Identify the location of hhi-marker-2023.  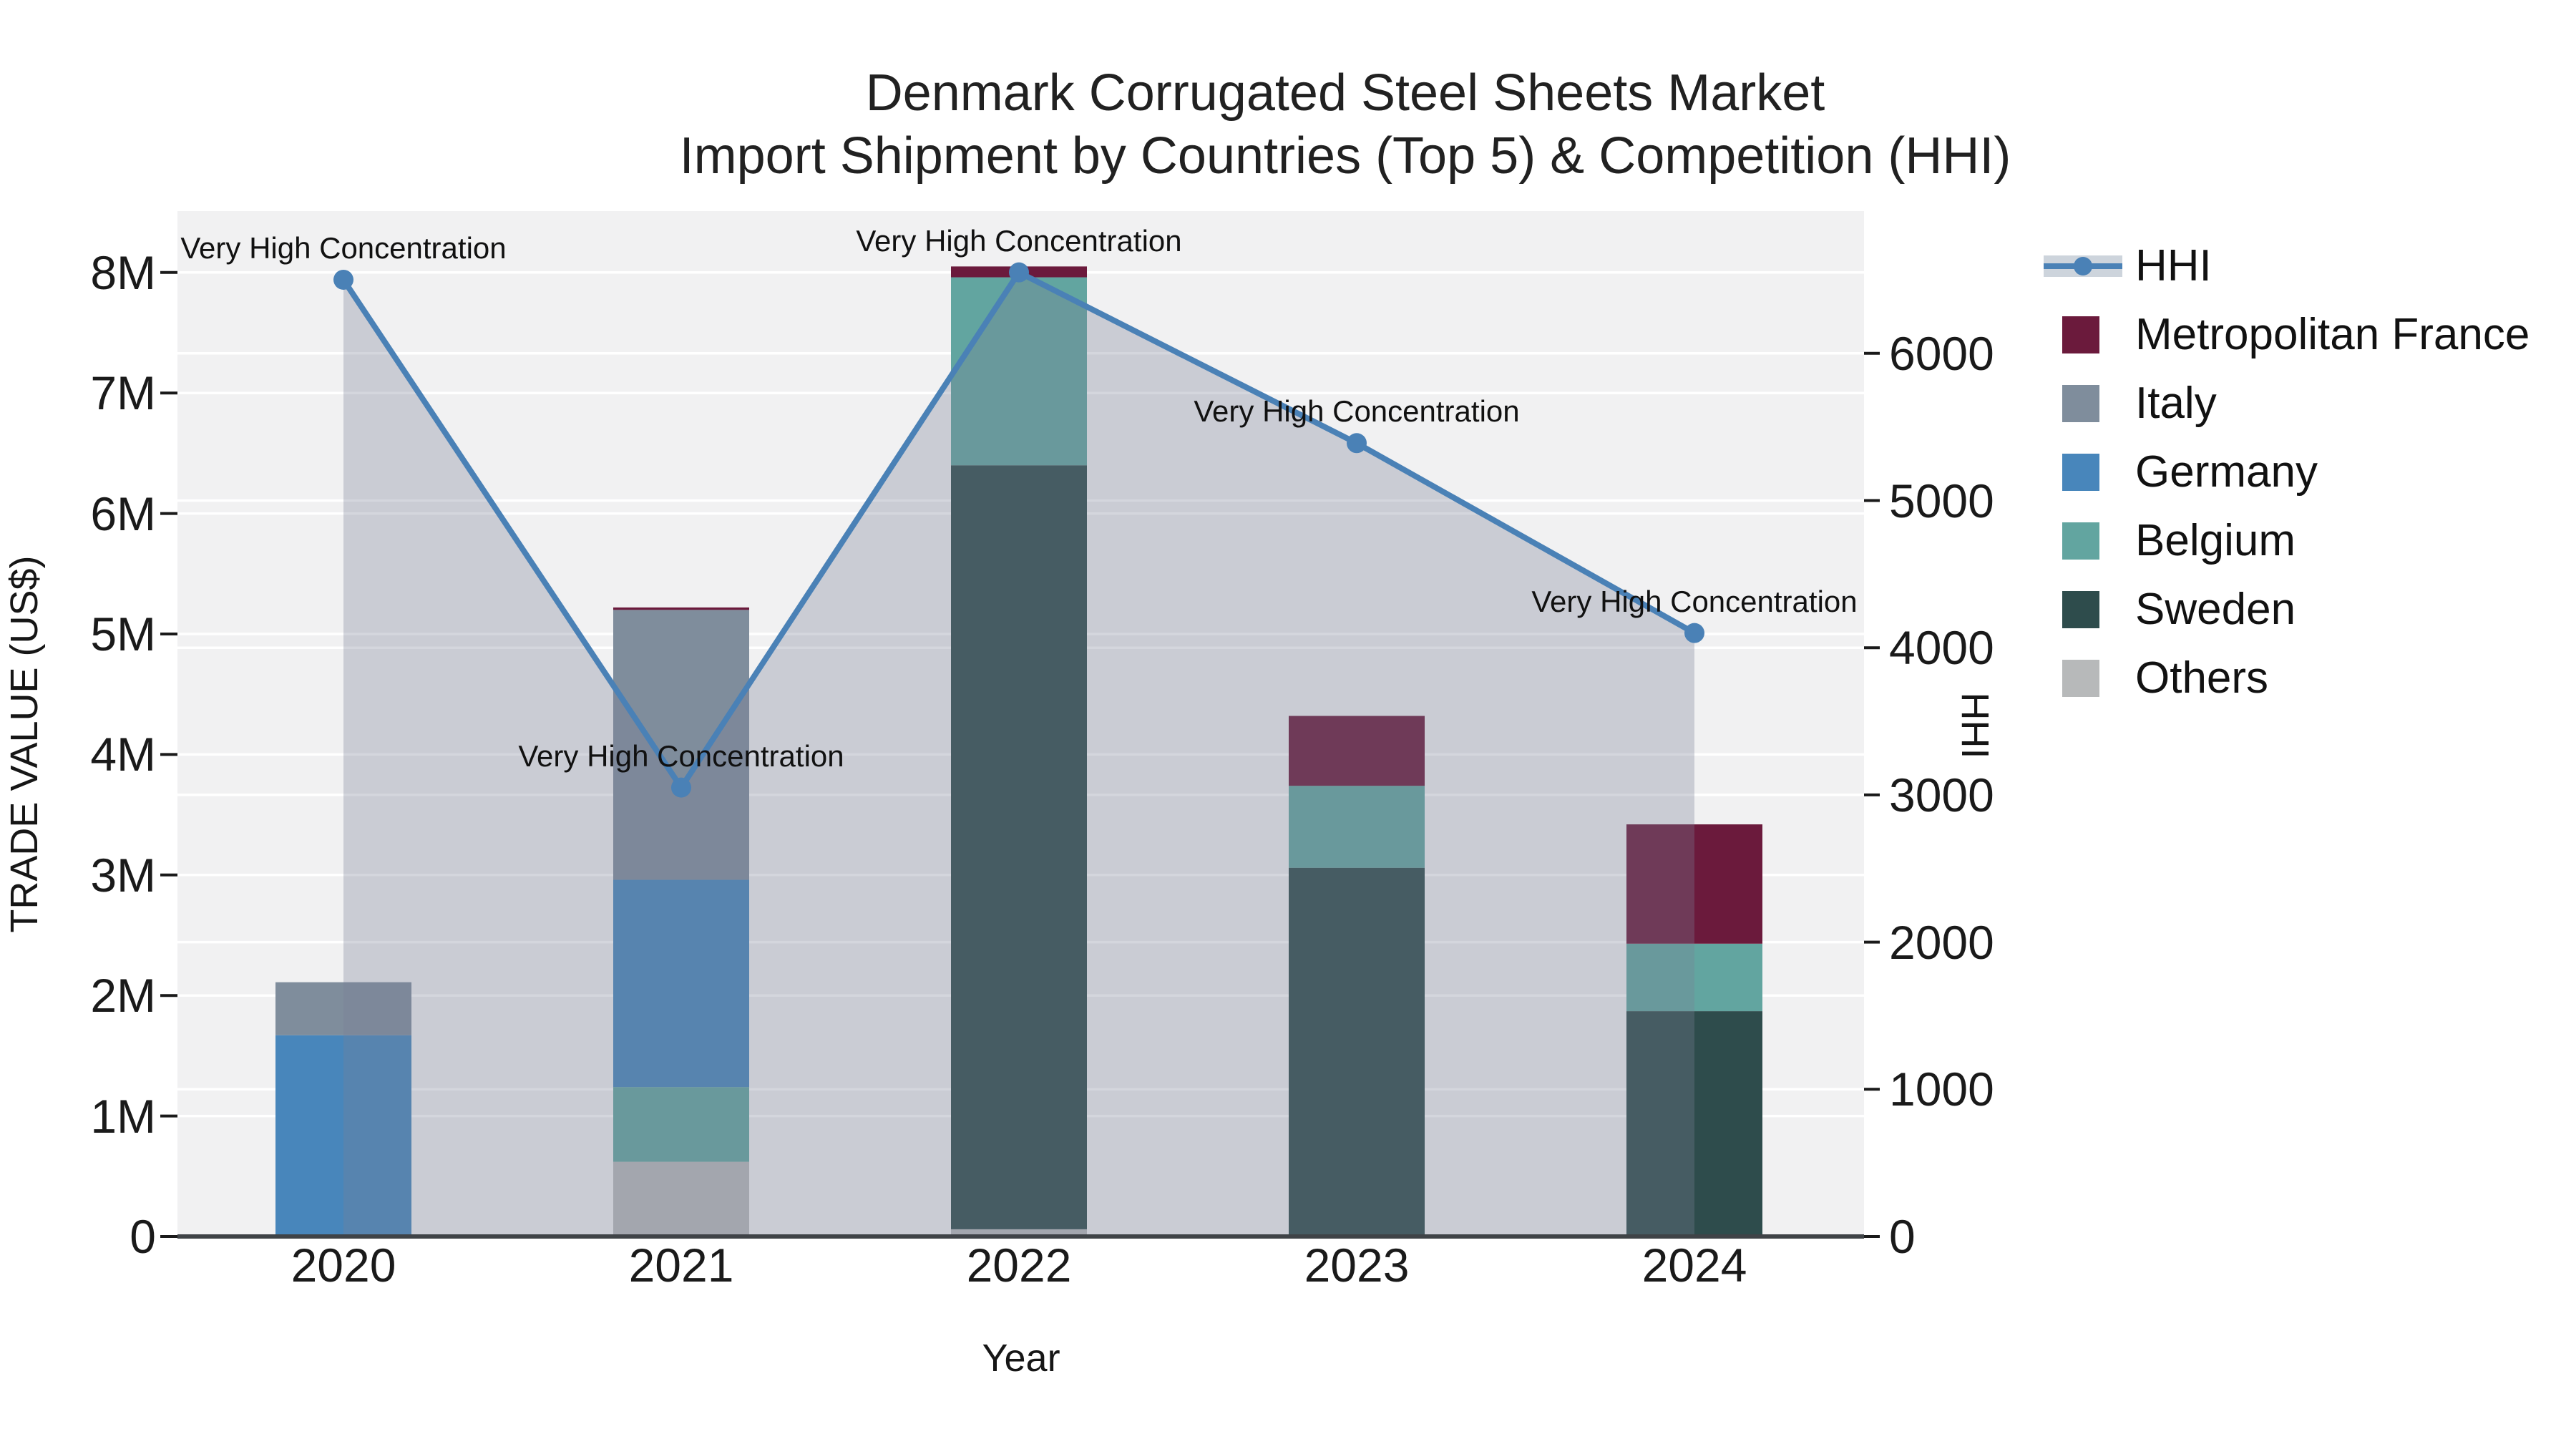
(1357, 443).